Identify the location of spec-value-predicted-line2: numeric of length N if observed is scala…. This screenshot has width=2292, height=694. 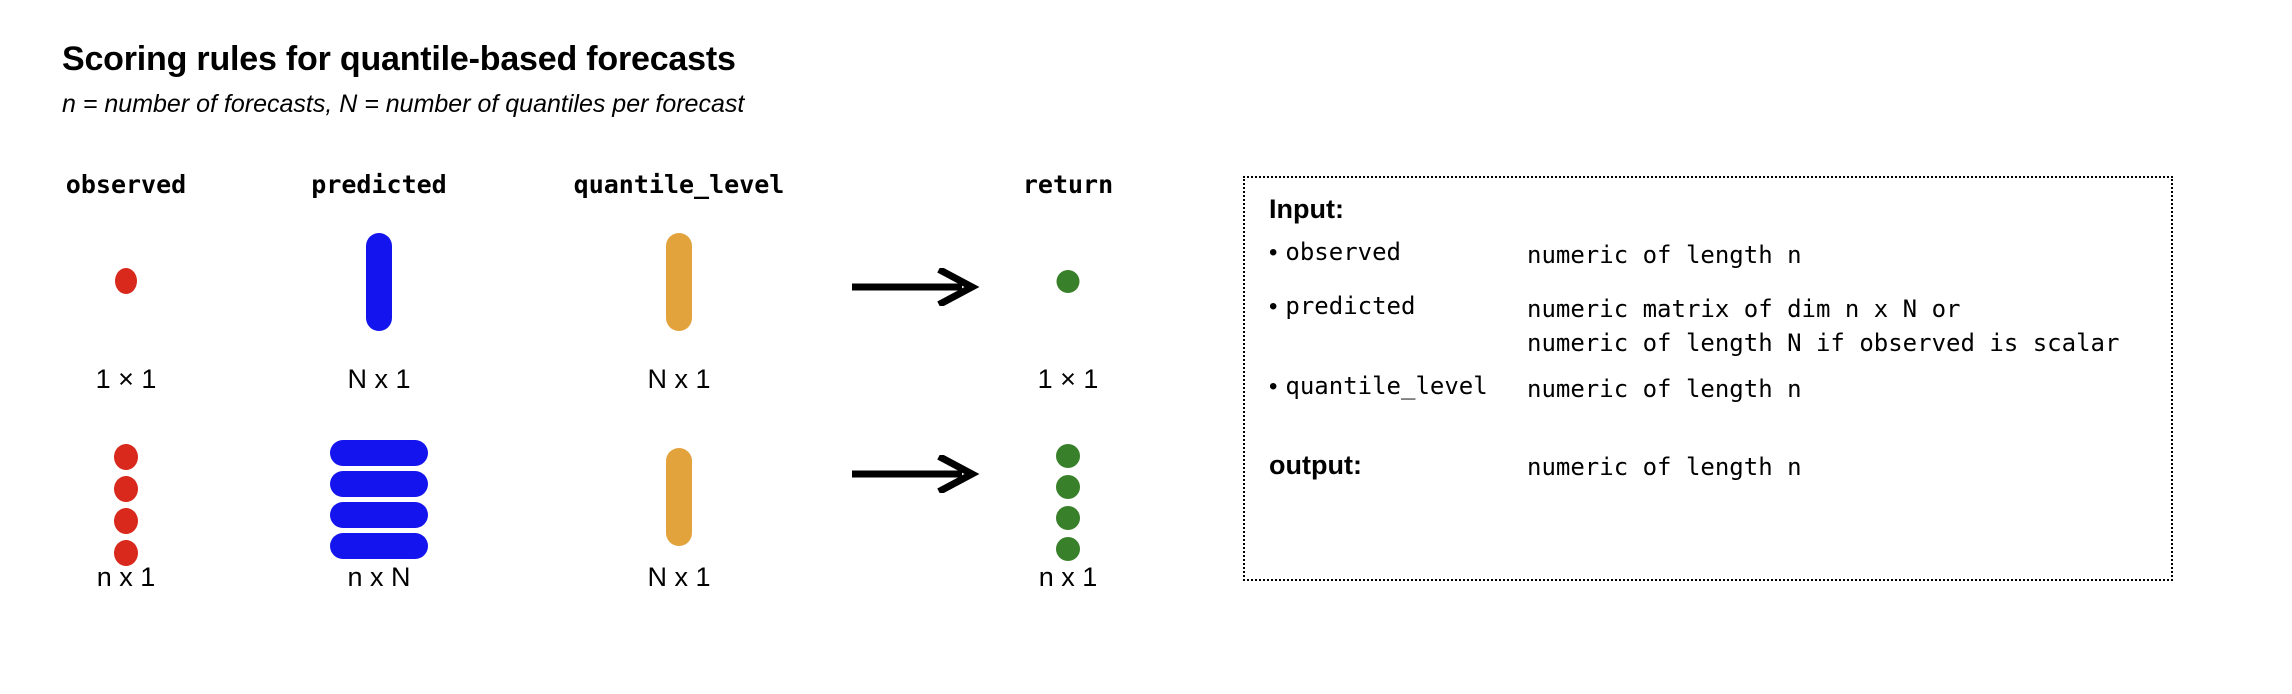
(1823, 343).